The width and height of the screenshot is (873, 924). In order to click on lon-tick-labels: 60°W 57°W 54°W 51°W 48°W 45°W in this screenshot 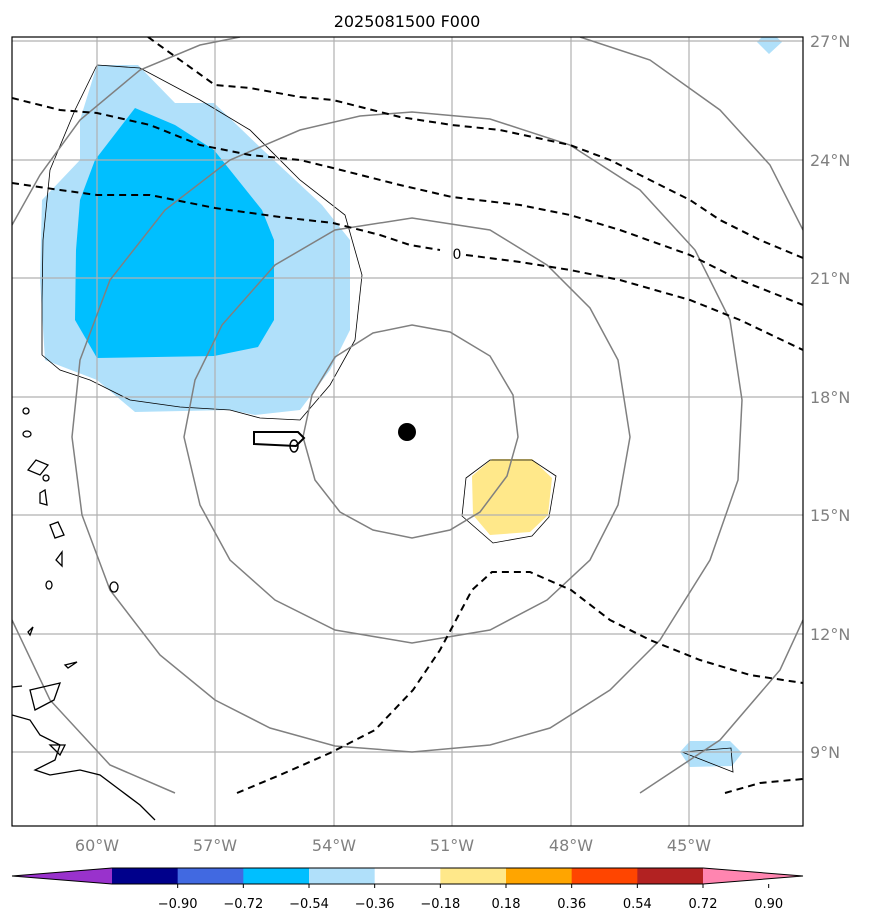, I will do `click(393, 845)`.